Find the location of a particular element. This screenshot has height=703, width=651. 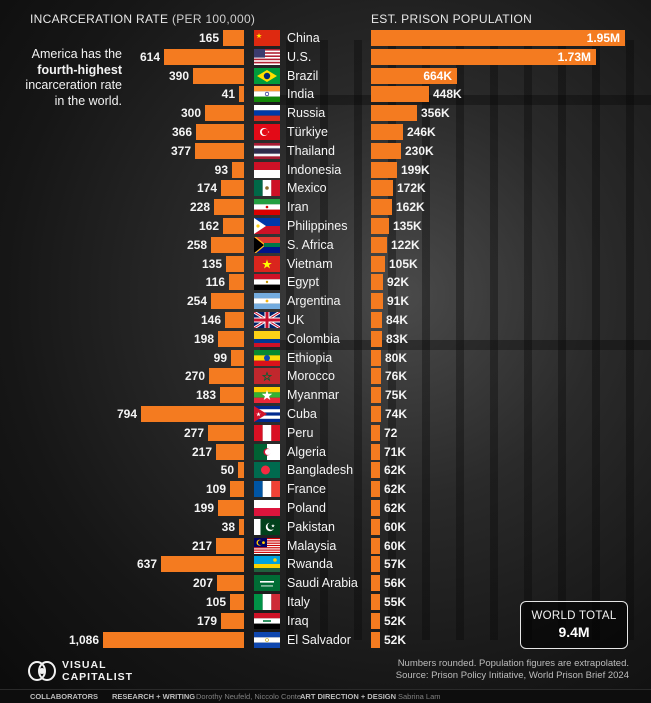

population-value-label: 76K is located at coordinates (396, 376).